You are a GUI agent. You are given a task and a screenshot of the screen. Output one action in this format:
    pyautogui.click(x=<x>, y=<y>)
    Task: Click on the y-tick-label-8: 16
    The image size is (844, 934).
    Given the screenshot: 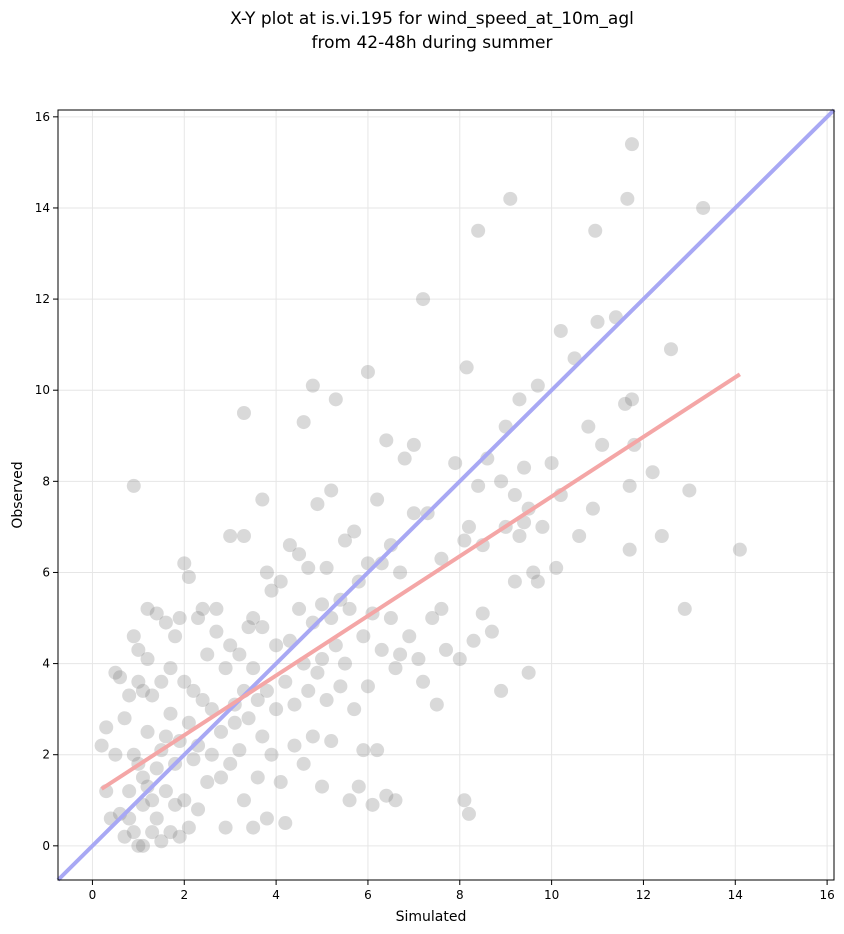 What is the action you would take?
    pyautogui.click(x=42, y=117)
    